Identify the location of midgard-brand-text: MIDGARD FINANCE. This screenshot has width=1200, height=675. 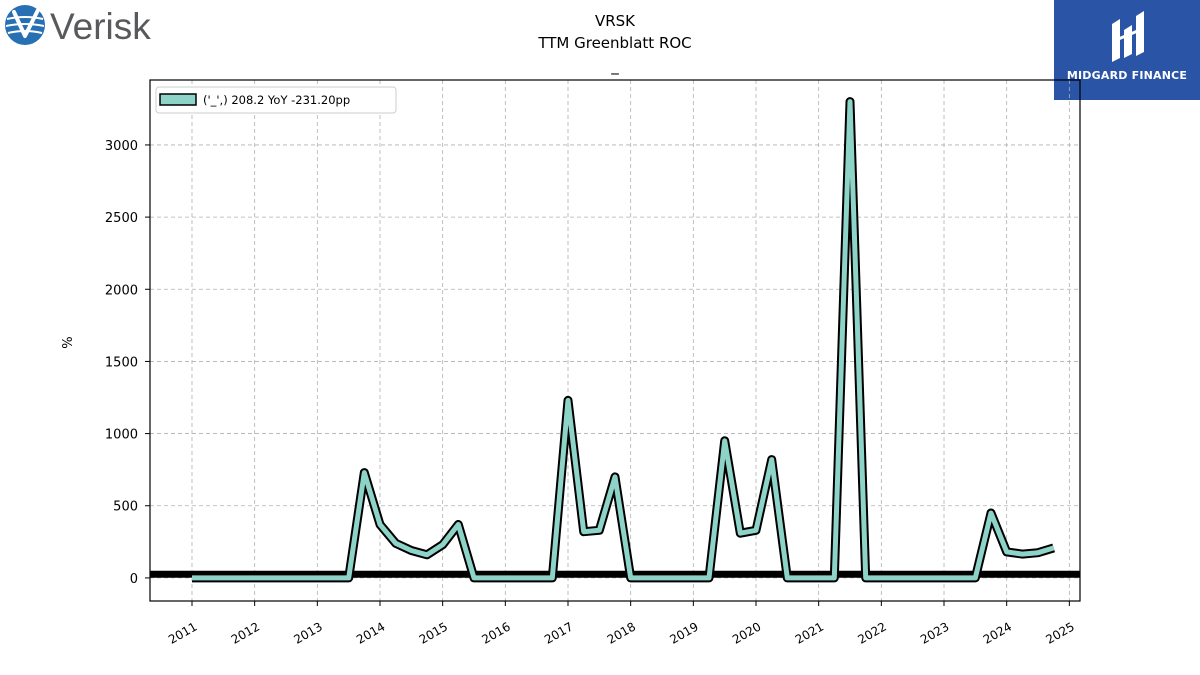
(1127, 75).